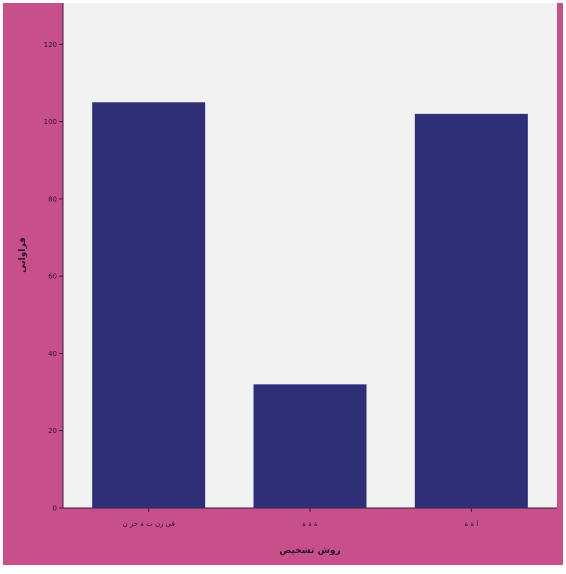  Describe the element at coordinates (52, 199) in the screenshot. I see `y-tick-label: 80` at that location.